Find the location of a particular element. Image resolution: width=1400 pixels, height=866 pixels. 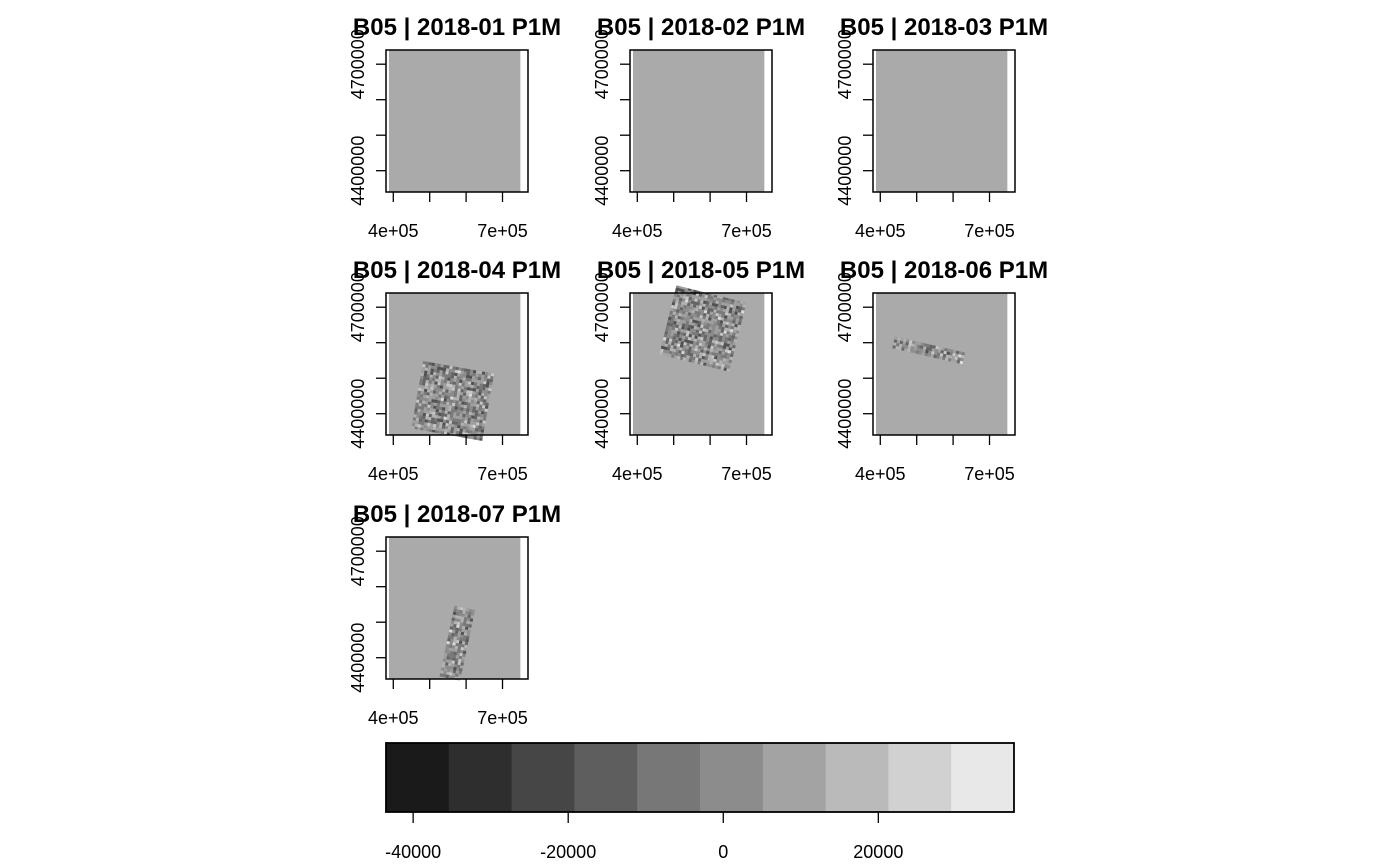

colorbar-frame is located at coordinates (700, 777).